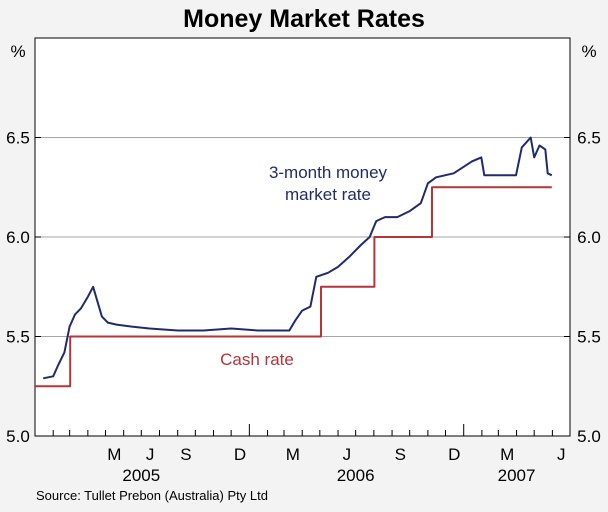 The width and height of the screenshot is (608, 512). I want to click on y-tick-label-left: 5.5, so click(18, 337).